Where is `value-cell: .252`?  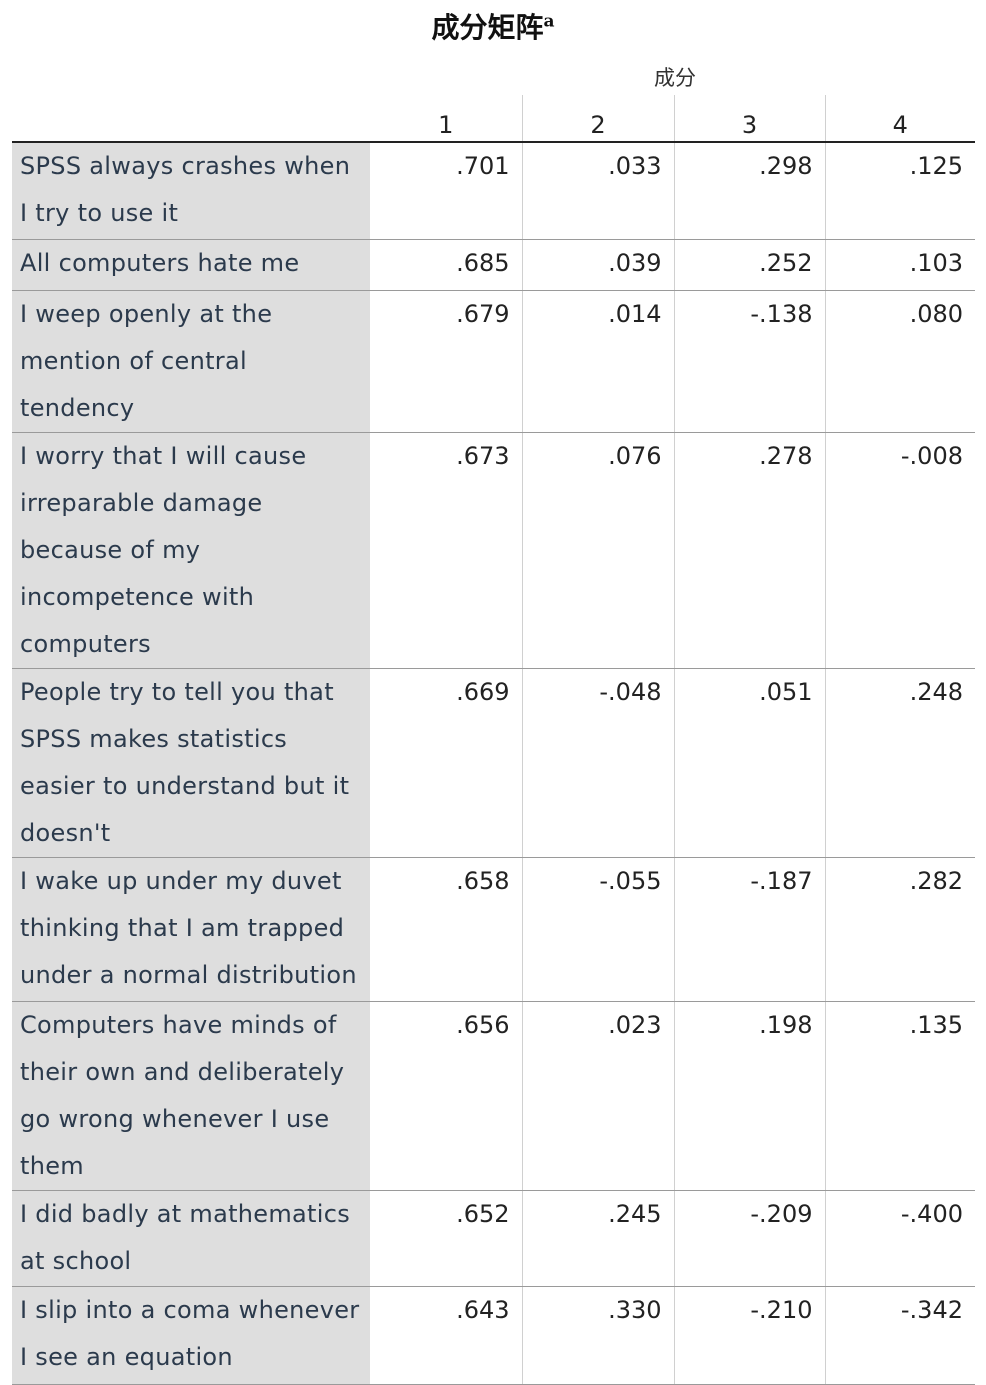
value-cell: .252 is located at coordinates (749, 265).